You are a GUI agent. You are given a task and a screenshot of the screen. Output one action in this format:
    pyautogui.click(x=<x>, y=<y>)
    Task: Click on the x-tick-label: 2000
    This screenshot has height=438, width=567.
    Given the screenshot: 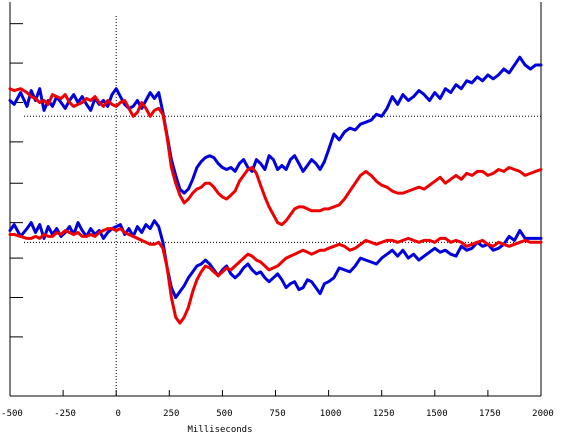 What is the action you would take?
    pyautogui.click(x=543, y=414)
    